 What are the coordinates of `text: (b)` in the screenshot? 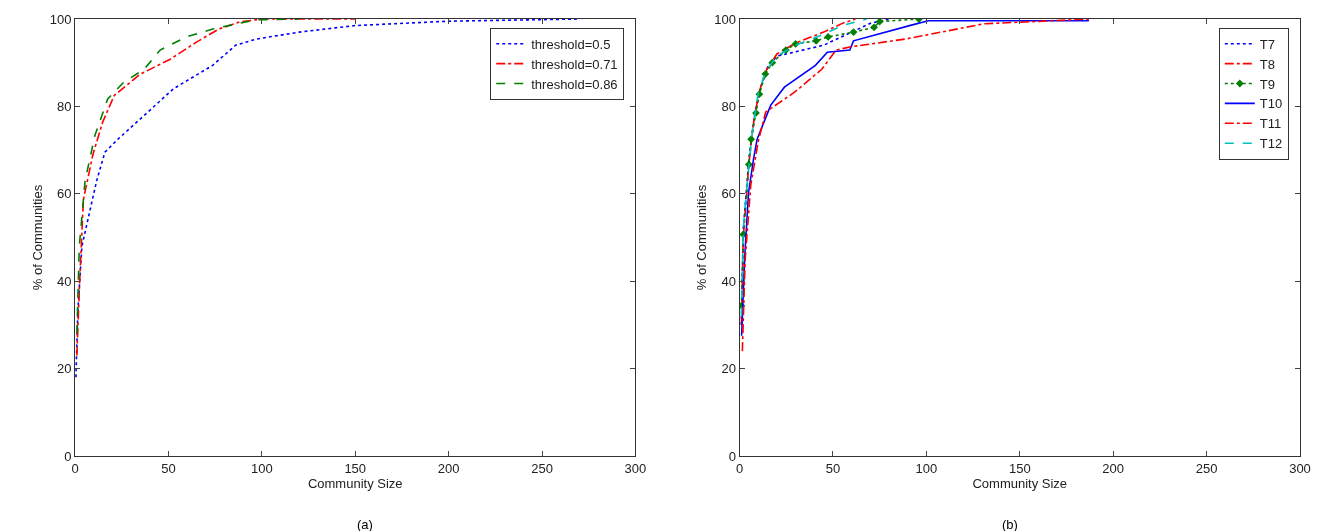 It's located at (1010, 524).